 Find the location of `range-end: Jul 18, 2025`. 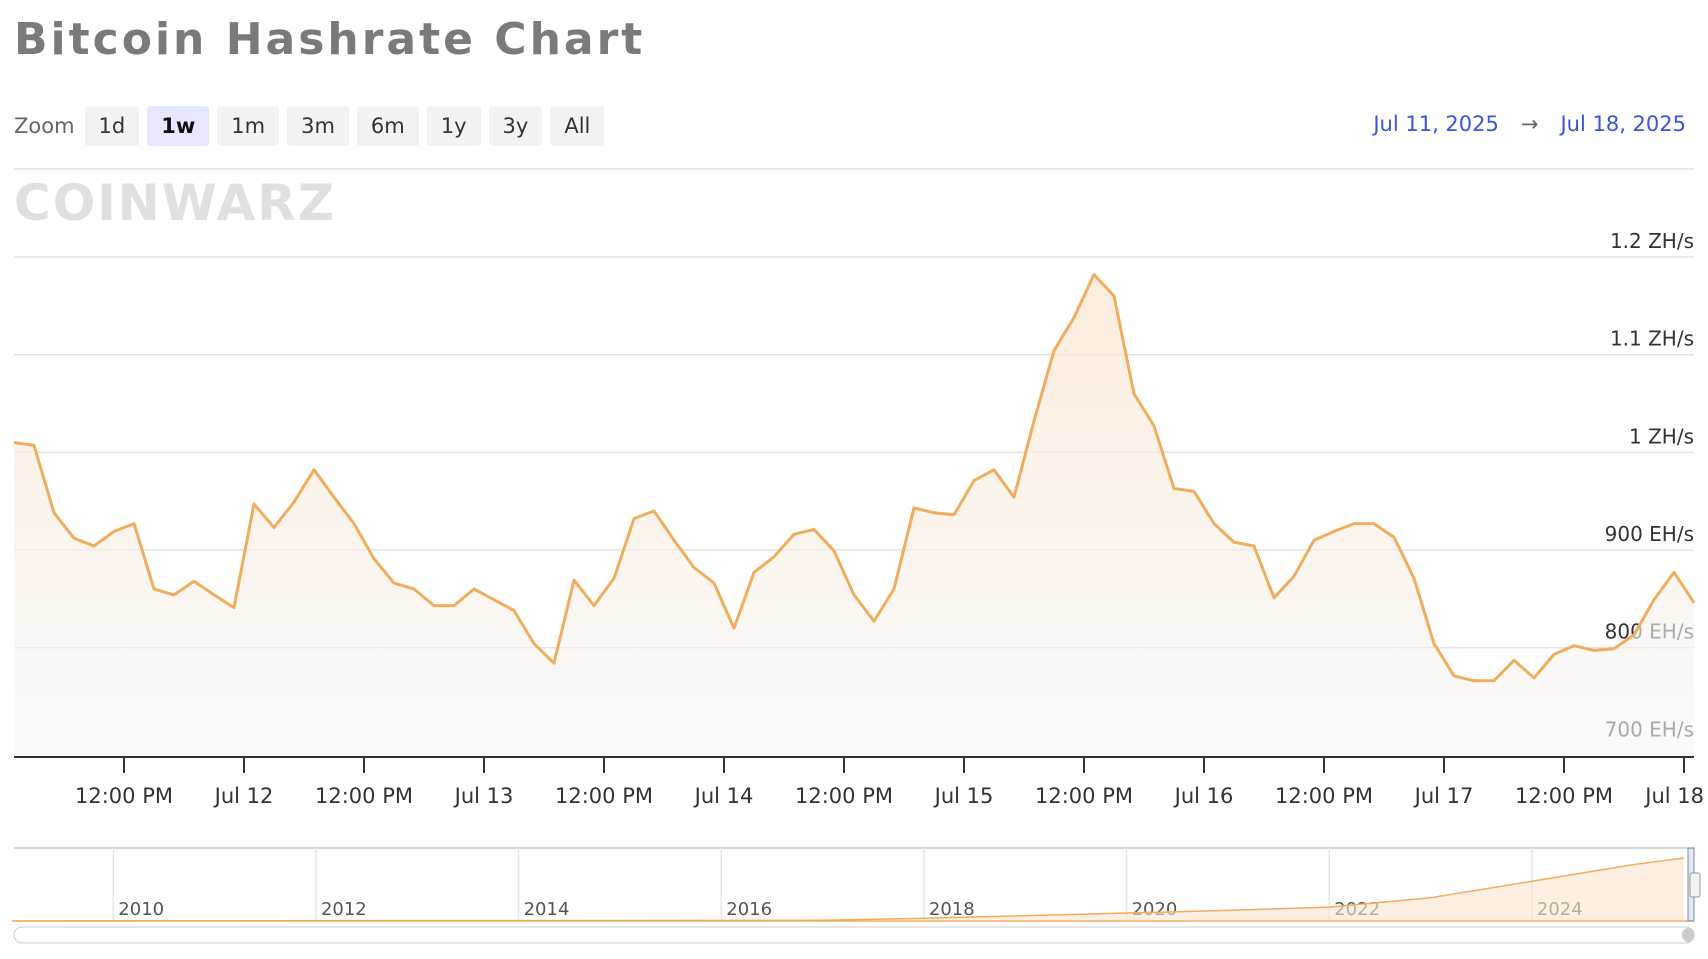

range-end: Jul 18, 2025 is located at coordinates (1623, 124).